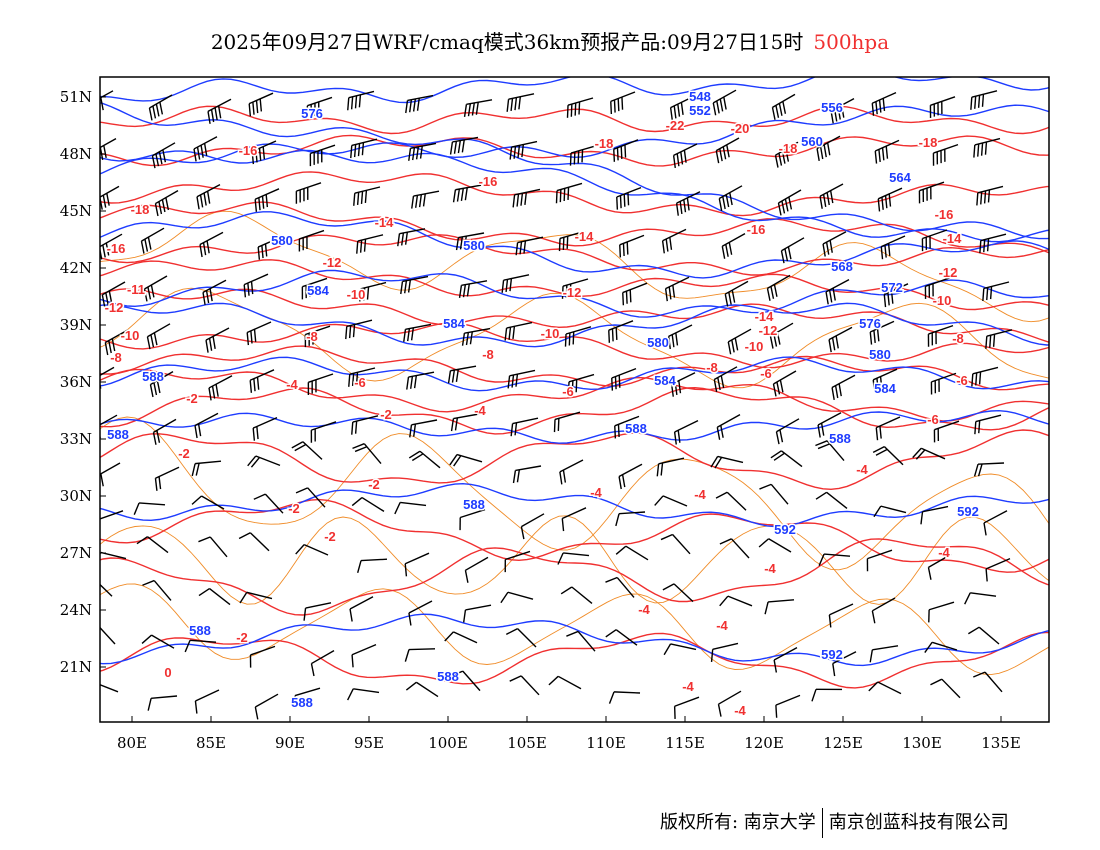 The image size is (1100, 850). I want to click on lon-label: 105E, so click(527, 743).